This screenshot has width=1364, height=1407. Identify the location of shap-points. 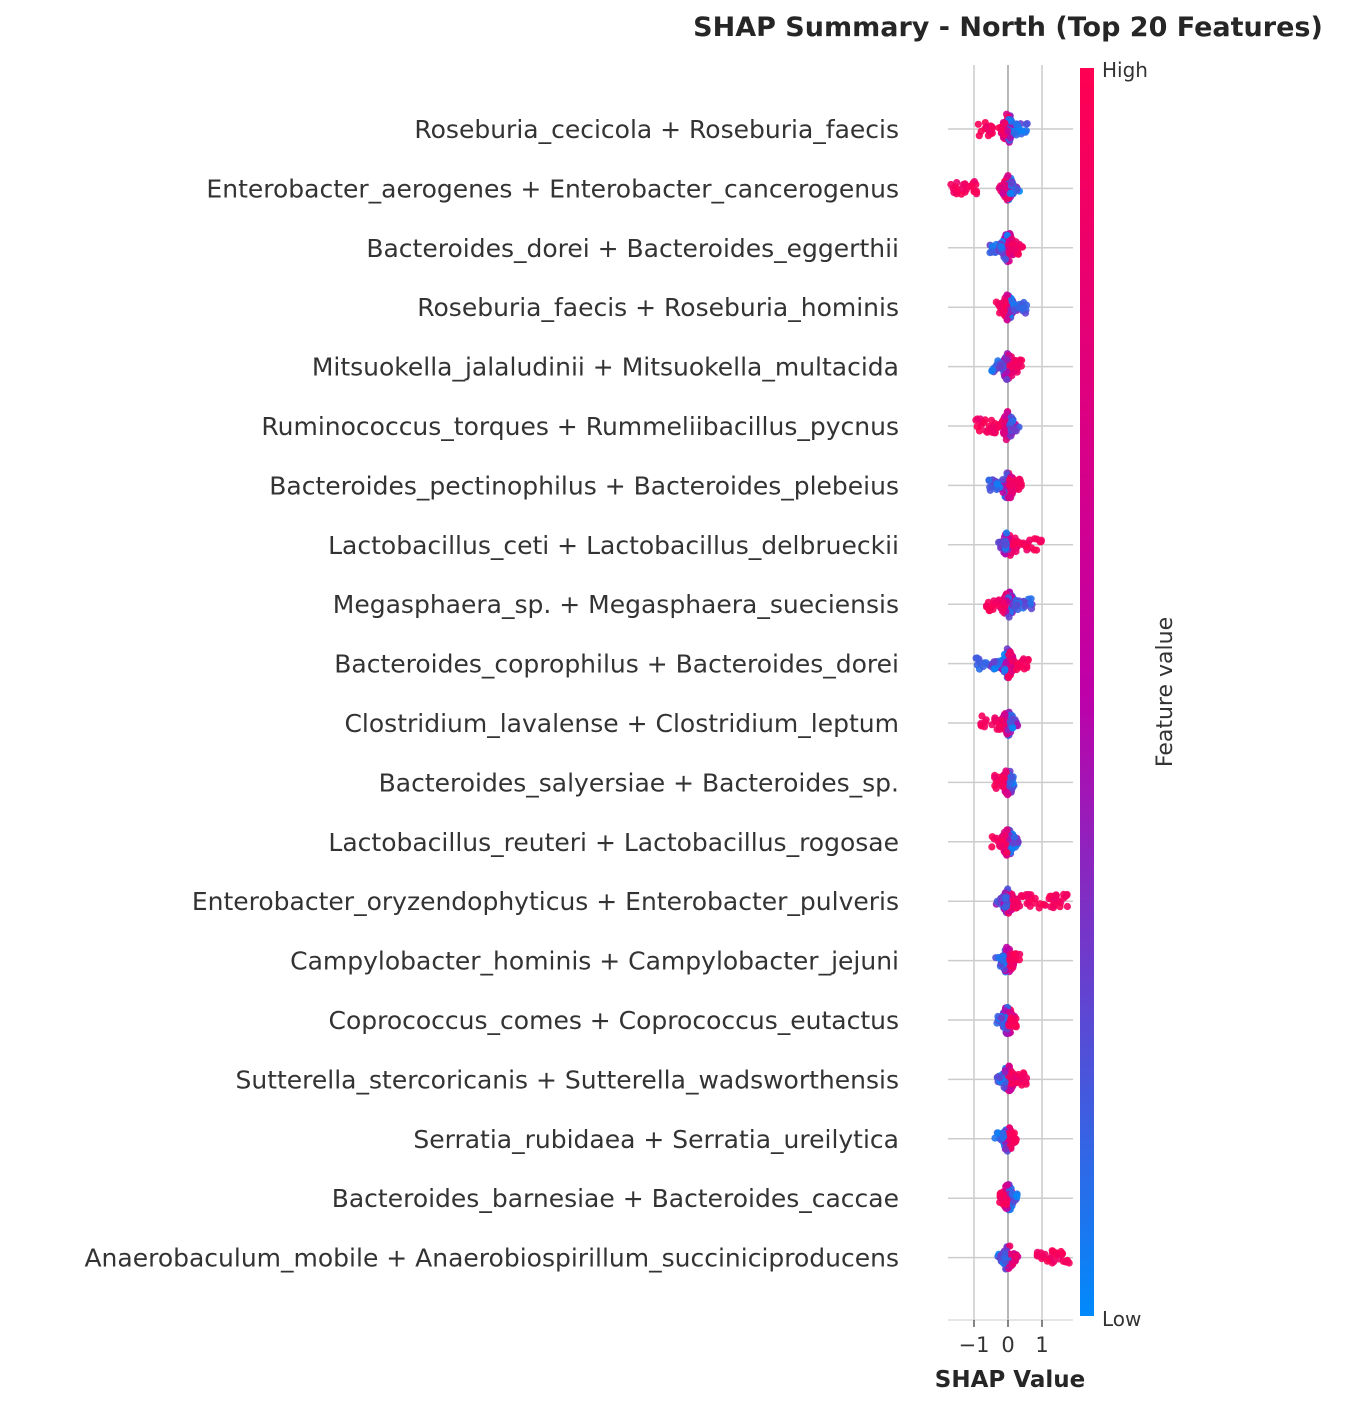
(1010, 691).